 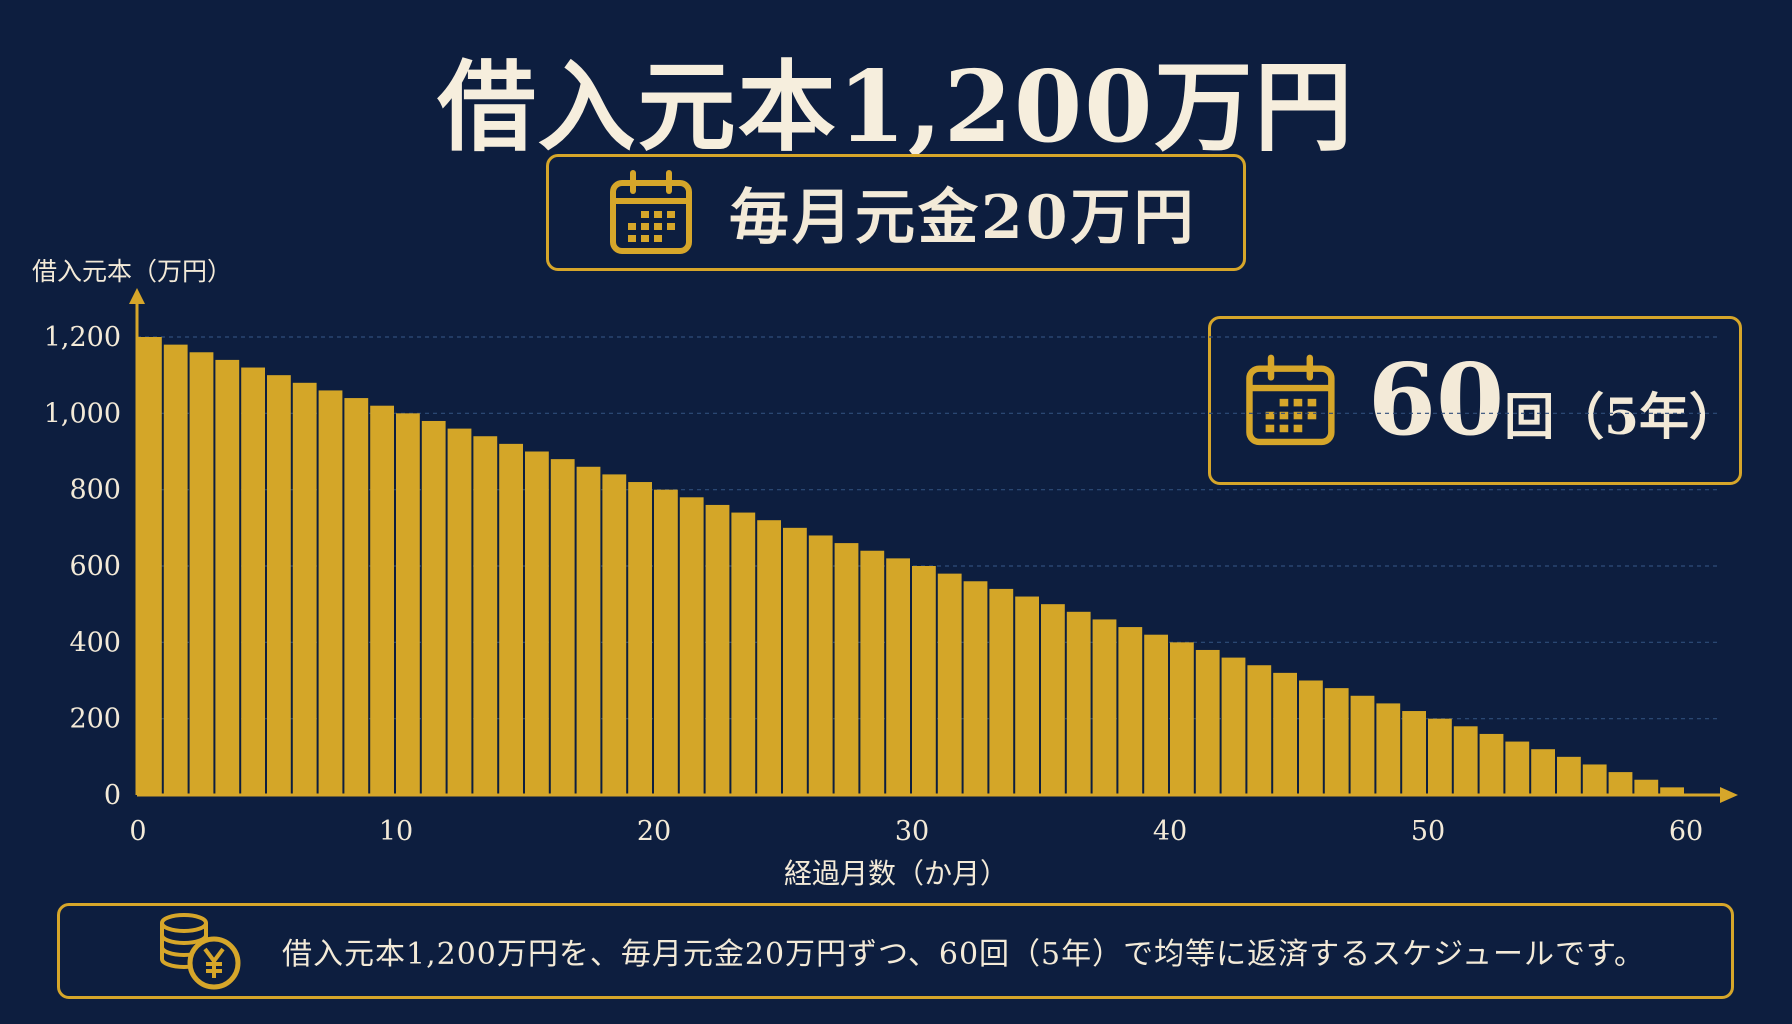 I want to click on repayment-term-box: 60回（5年）, so click(x=1475, y=400).